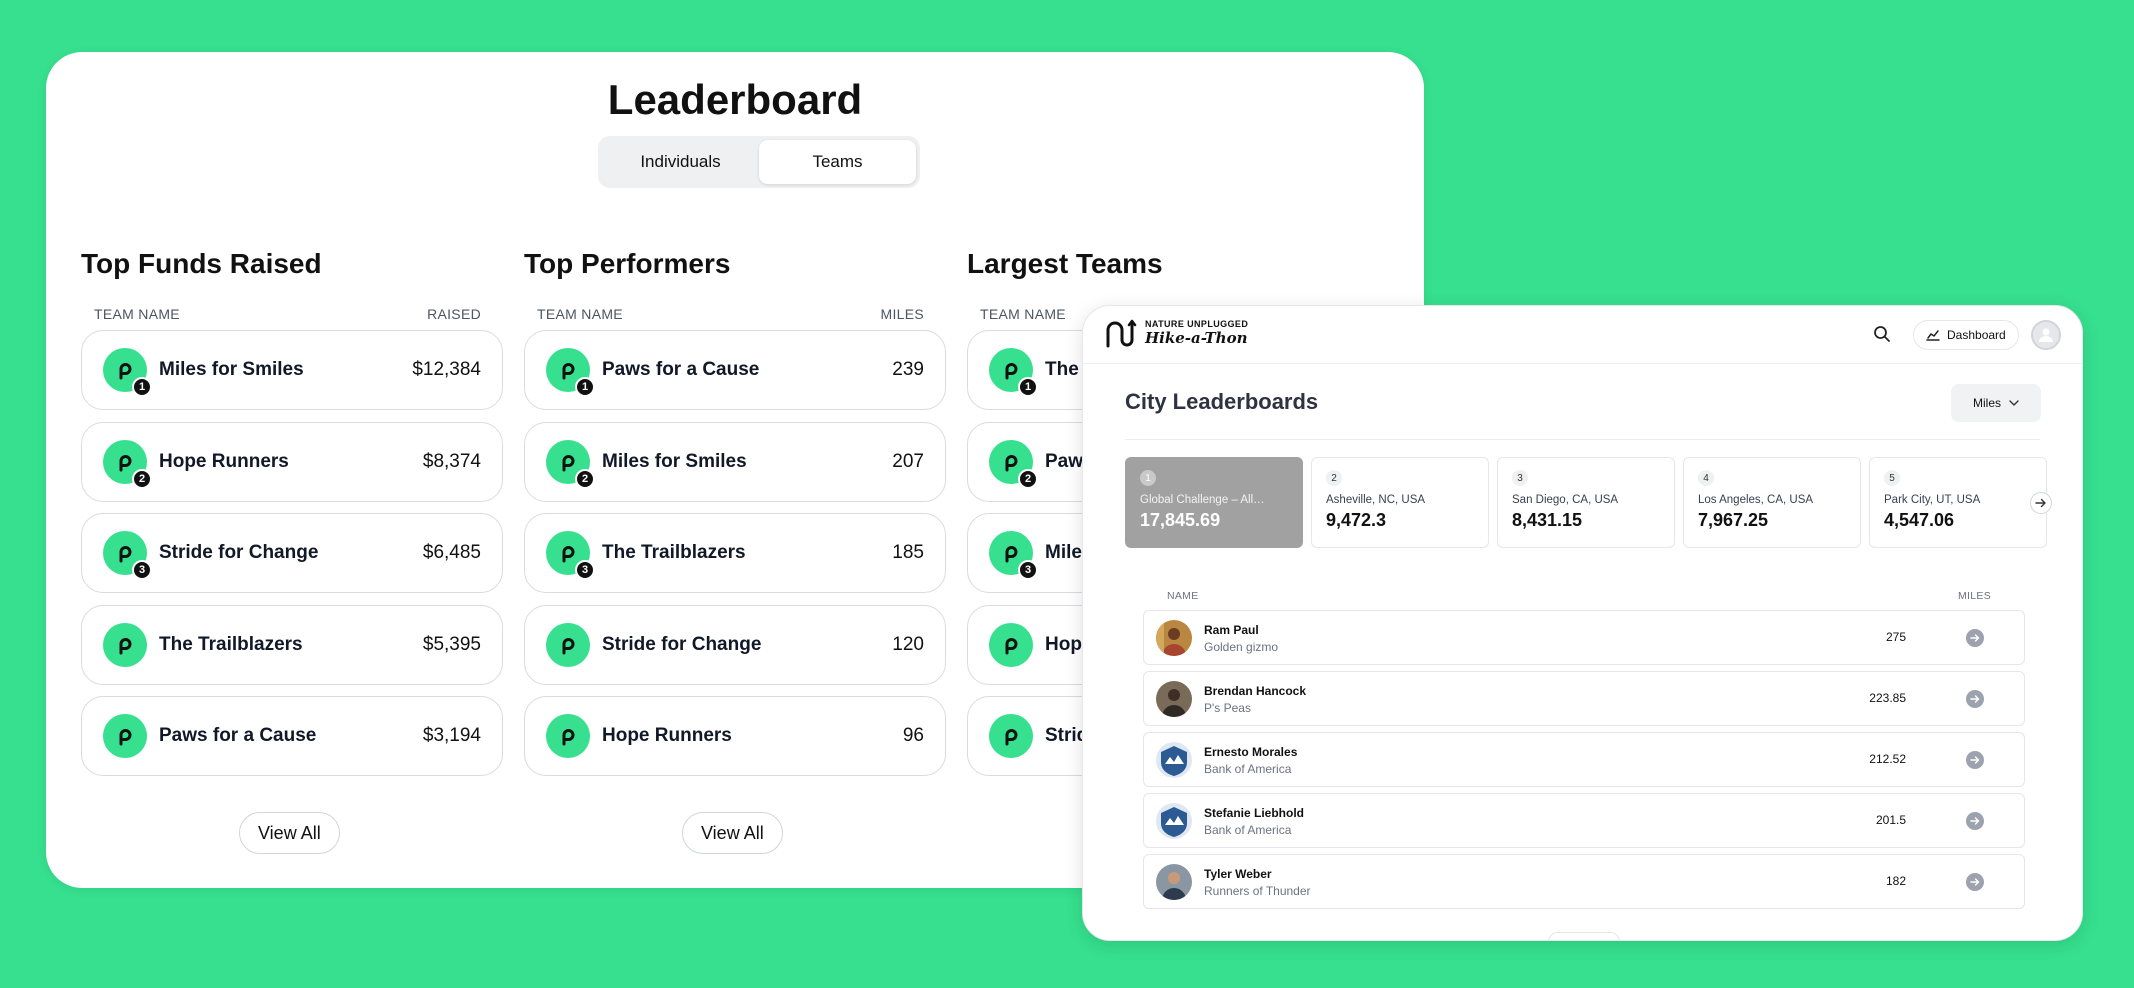 Image resolution: width=2134 pixels, height=988 pixels. What do you see at coordinates (1356, 520) in the screenshot?
I see `tile-value: 9,472.3` at bounding box center [1356, 520].